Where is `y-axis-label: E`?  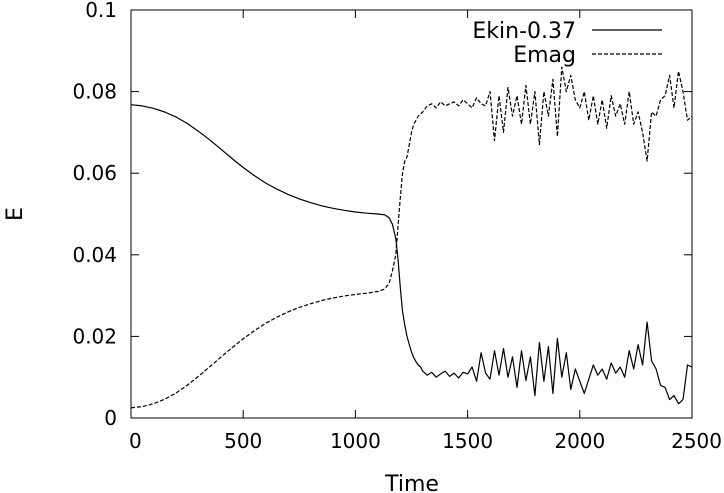 y-axis-label: E is located at coordinates (15, 214).